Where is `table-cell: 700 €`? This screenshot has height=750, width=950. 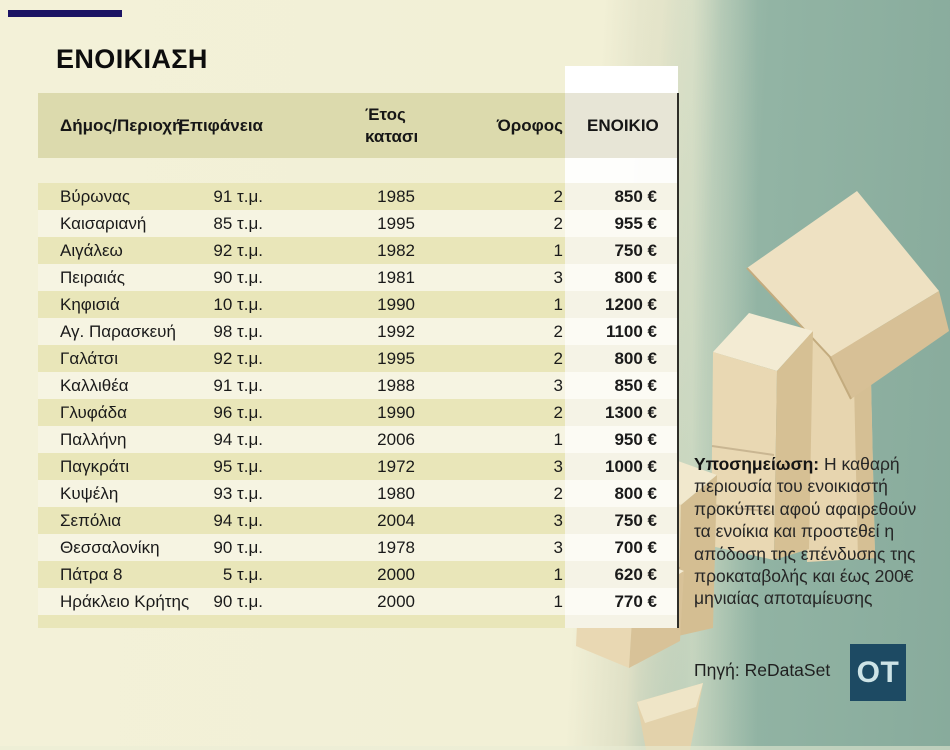 table-cell: 700 € is located at coordinates (621, 547).